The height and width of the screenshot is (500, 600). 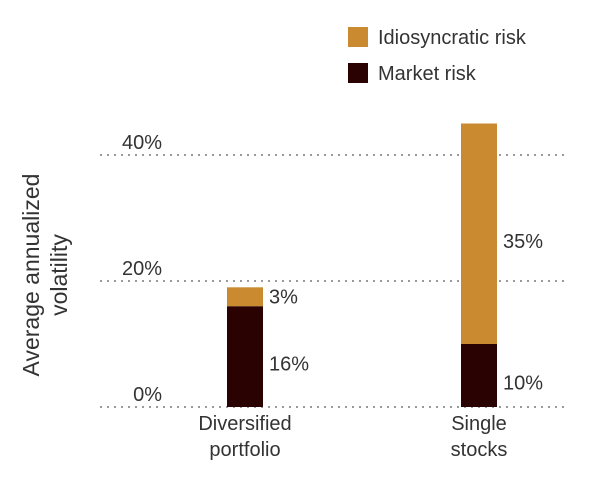 What do you see at coordinates (147, 395) in the screenshot?
I see `y-tick-label-0: 0%` at bounding box center [147, 395].